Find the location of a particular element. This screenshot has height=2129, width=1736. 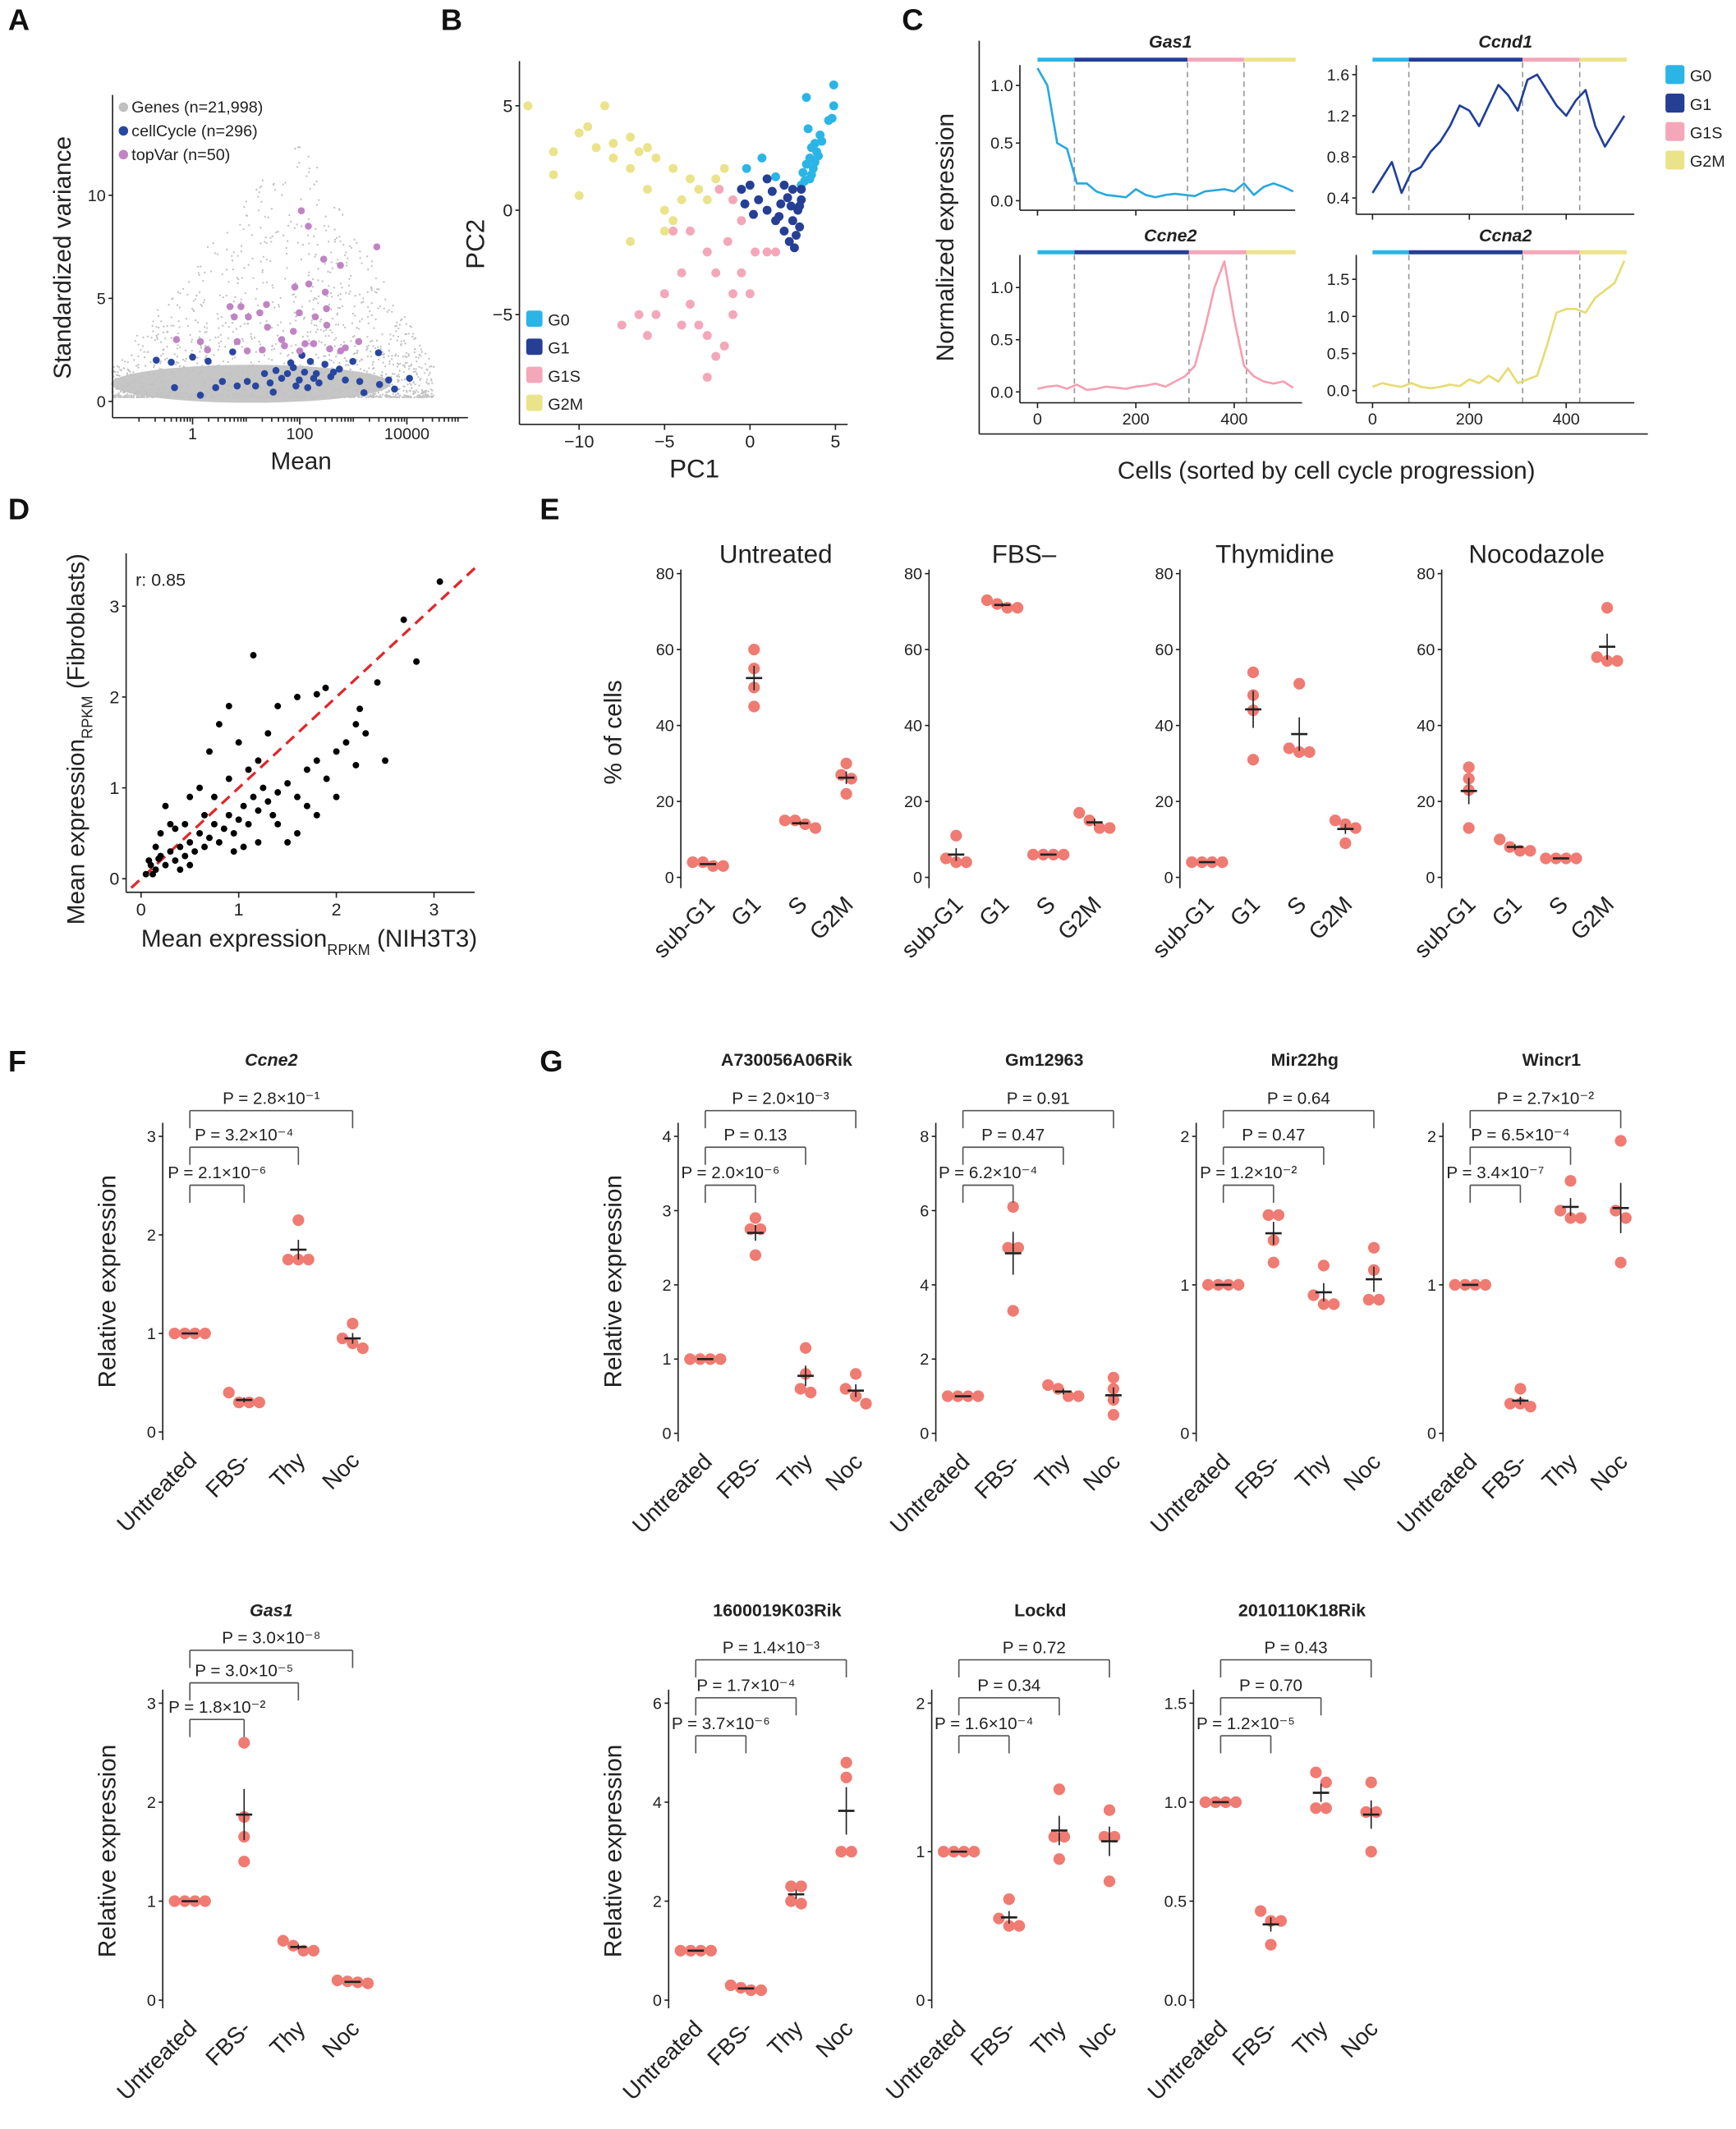

p-value-label: P = 1.6×10⁻⁴ is located at coordinates (984, 1723).